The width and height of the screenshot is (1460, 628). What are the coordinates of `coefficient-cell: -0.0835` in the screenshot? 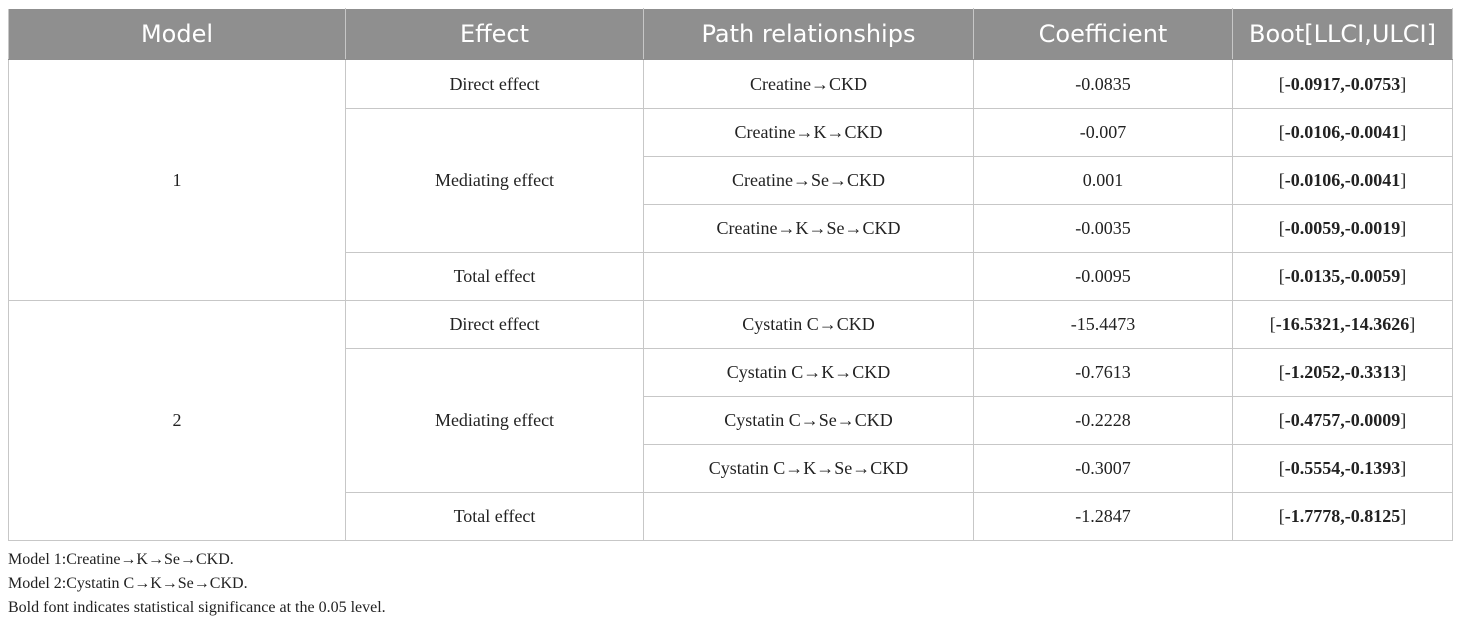 It's located at (1103, 84).